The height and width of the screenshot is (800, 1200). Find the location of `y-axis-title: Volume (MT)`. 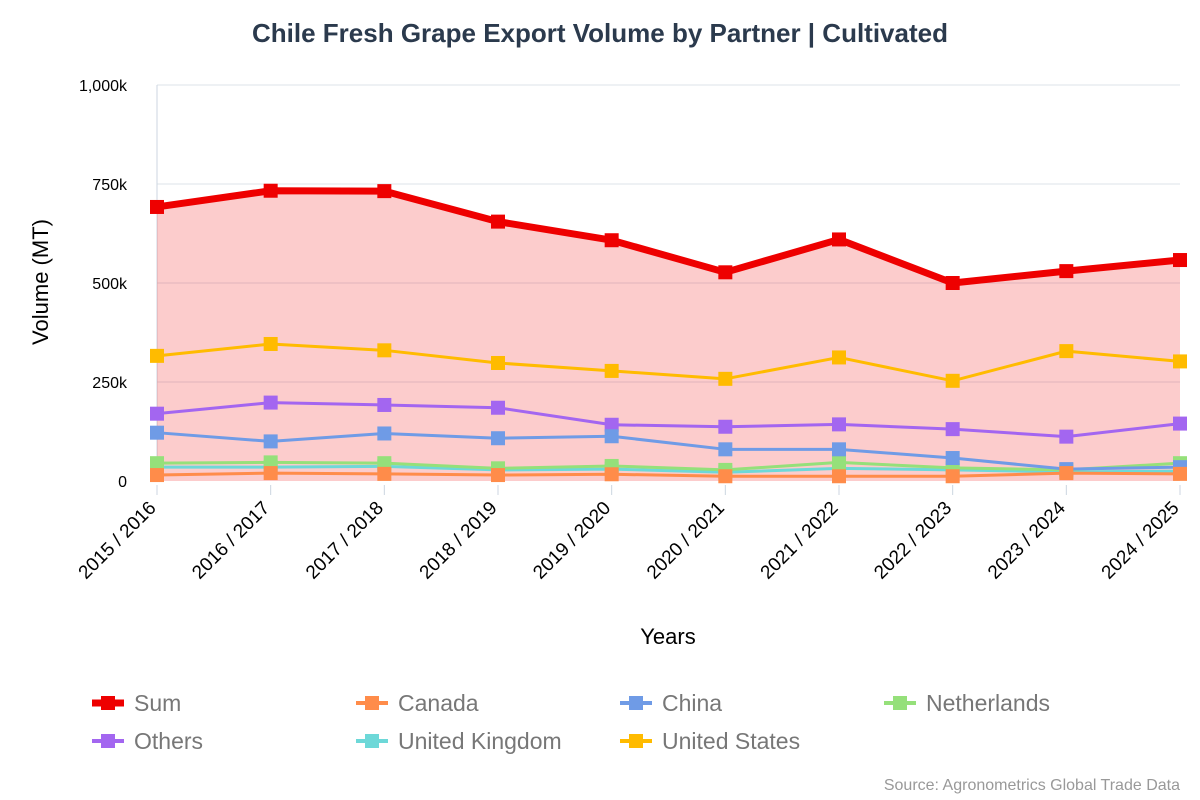

y-axis-title: Volume (MT) is located at coordinates (40, 282).